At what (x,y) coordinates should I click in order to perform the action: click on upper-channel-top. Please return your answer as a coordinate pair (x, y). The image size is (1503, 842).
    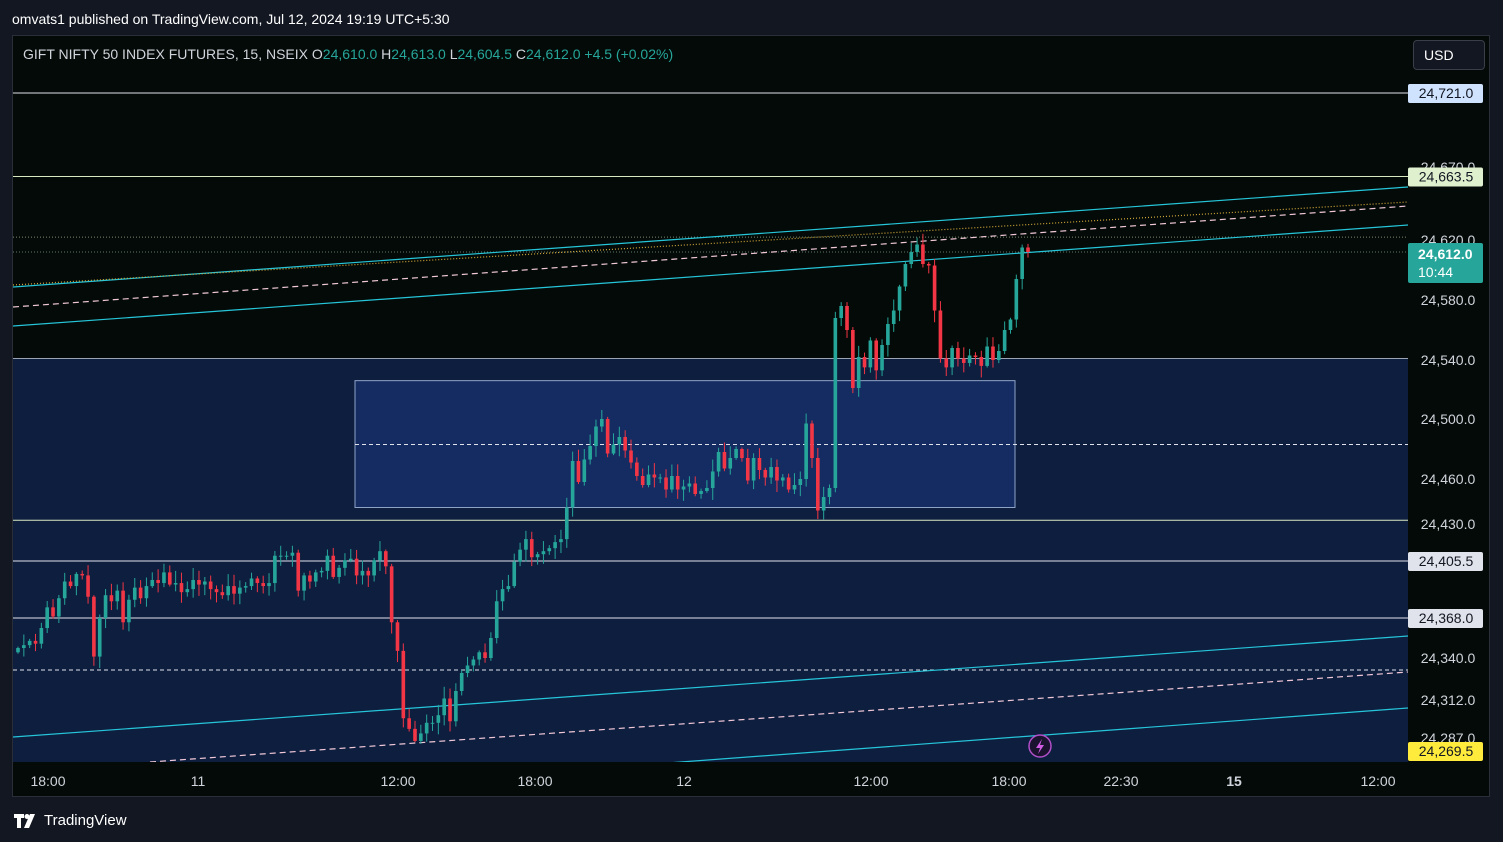
    Looking at the image, I should click on (710, 237).